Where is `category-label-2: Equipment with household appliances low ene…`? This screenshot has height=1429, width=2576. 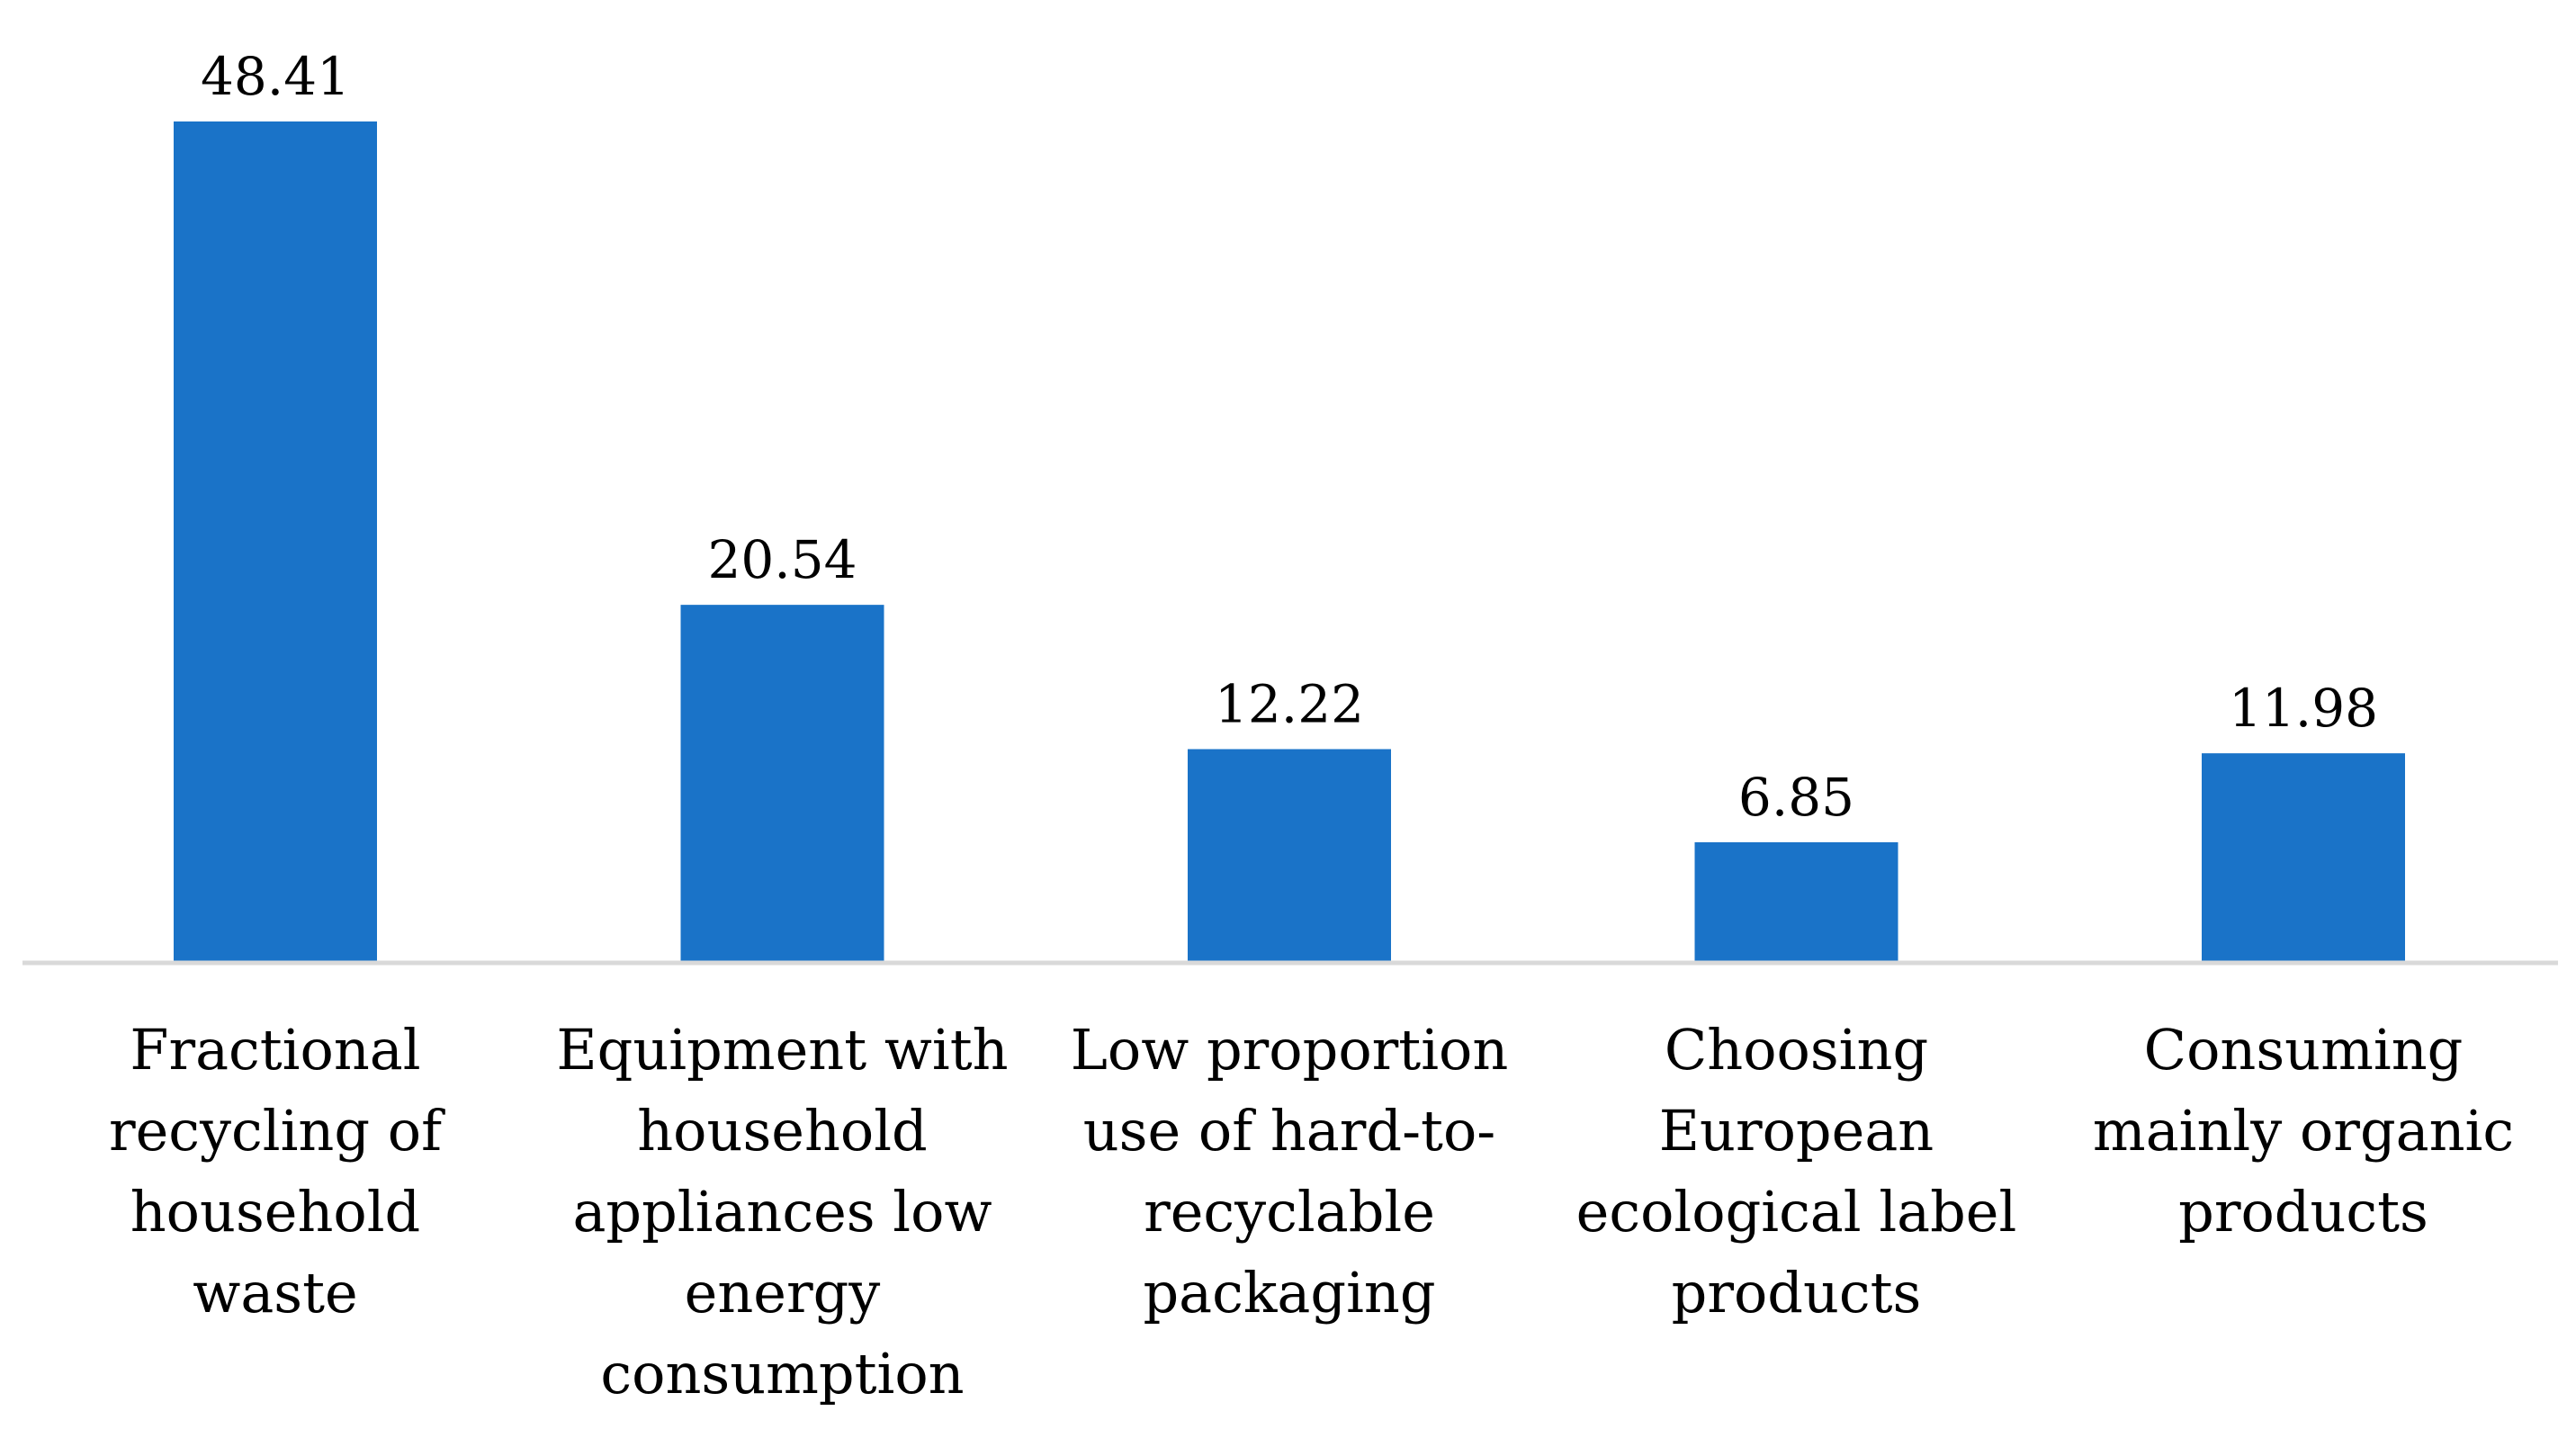
category-label-2: Equipment with household appliances low ene… is located at coordinates (783, 1213).